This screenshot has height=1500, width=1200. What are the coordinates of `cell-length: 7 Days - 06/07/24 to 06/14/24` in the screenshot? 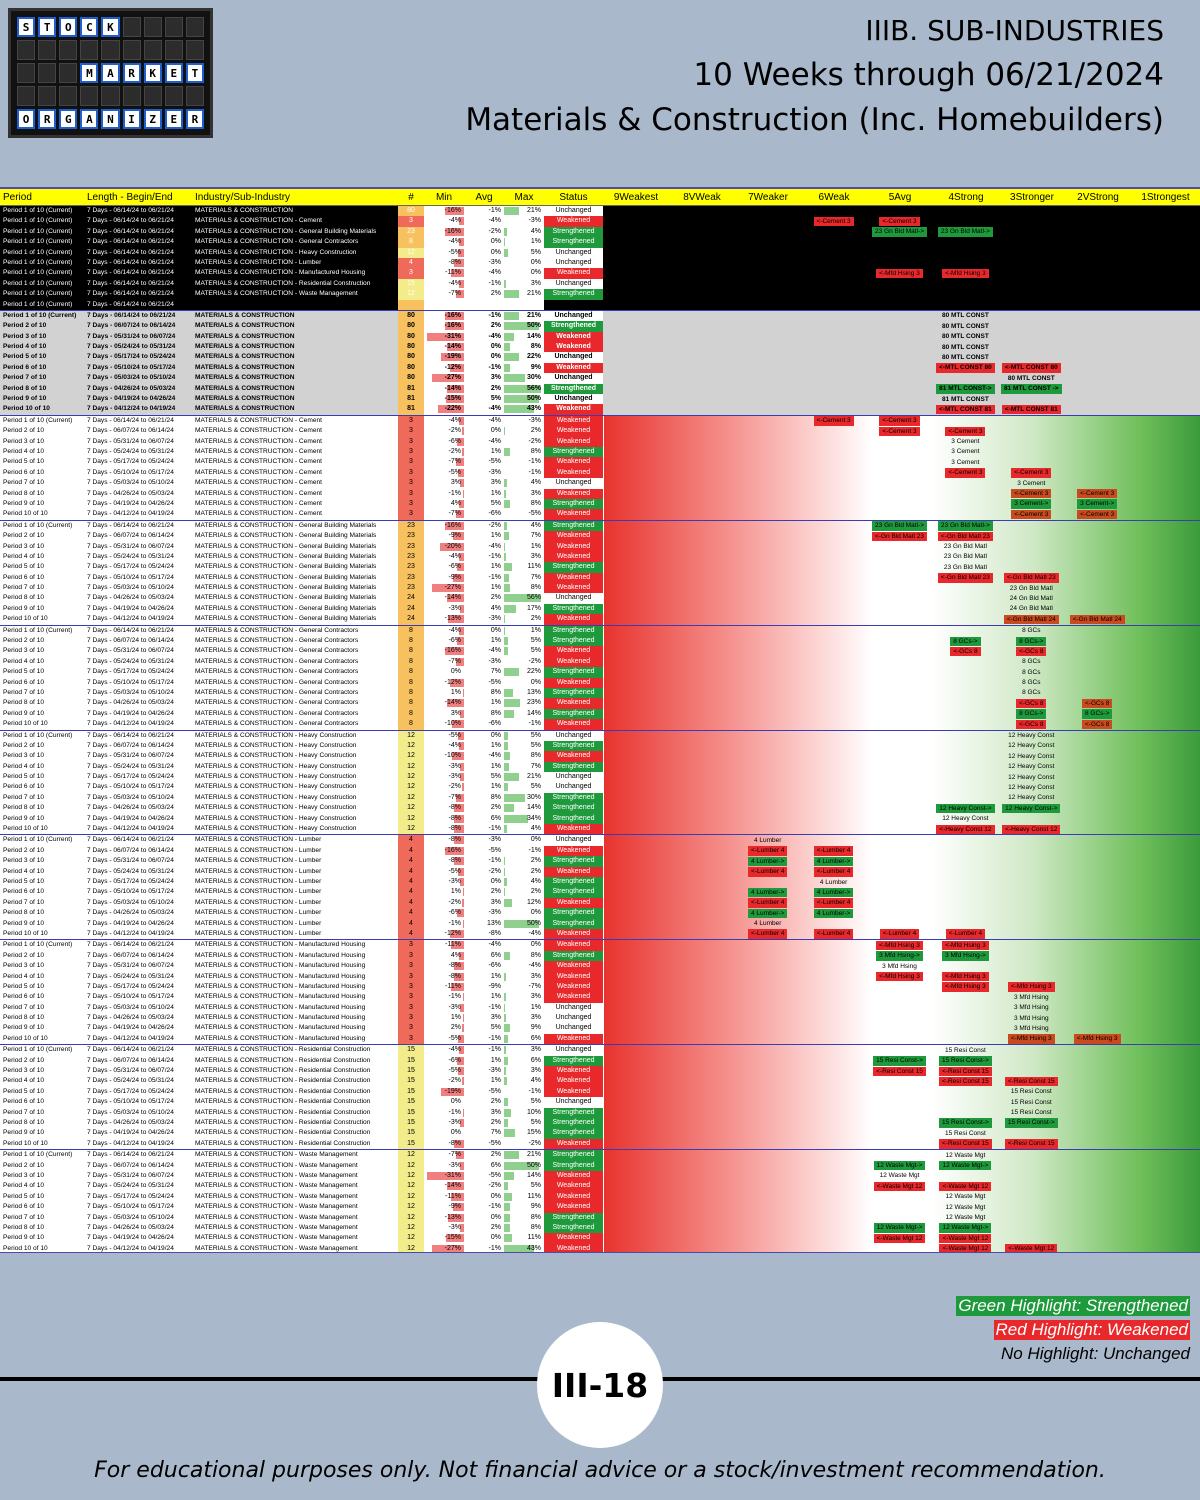 It's located at (130, 745).